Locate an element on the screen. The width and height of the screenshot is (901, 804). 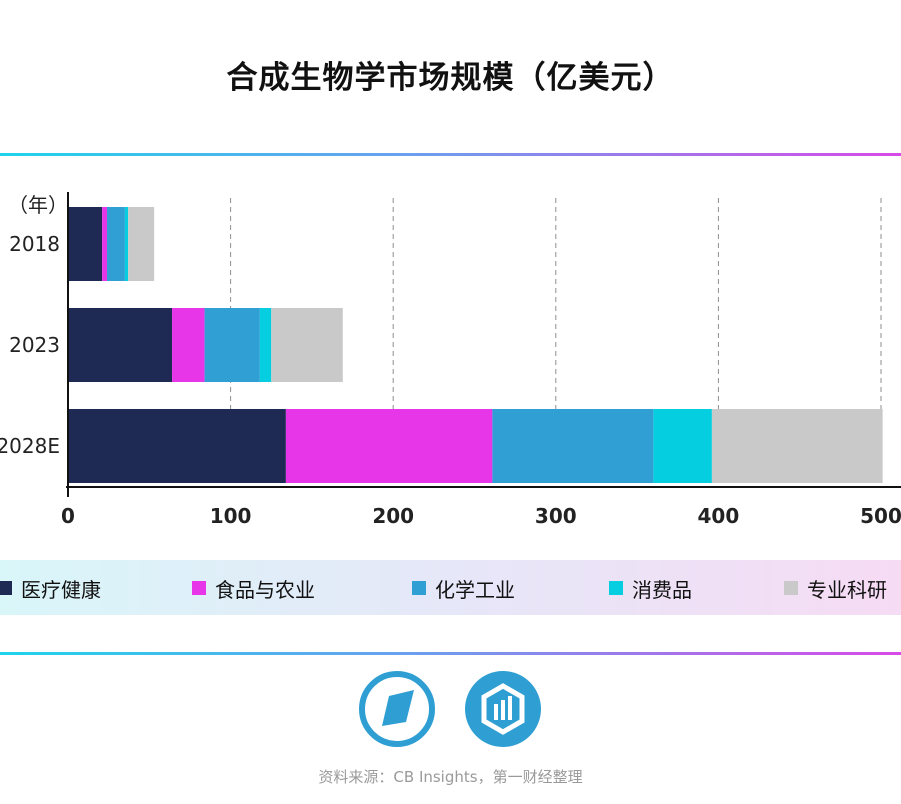
chart-title: 合成生物学市场规模（亿美元） is located at coordinates (450, 78).